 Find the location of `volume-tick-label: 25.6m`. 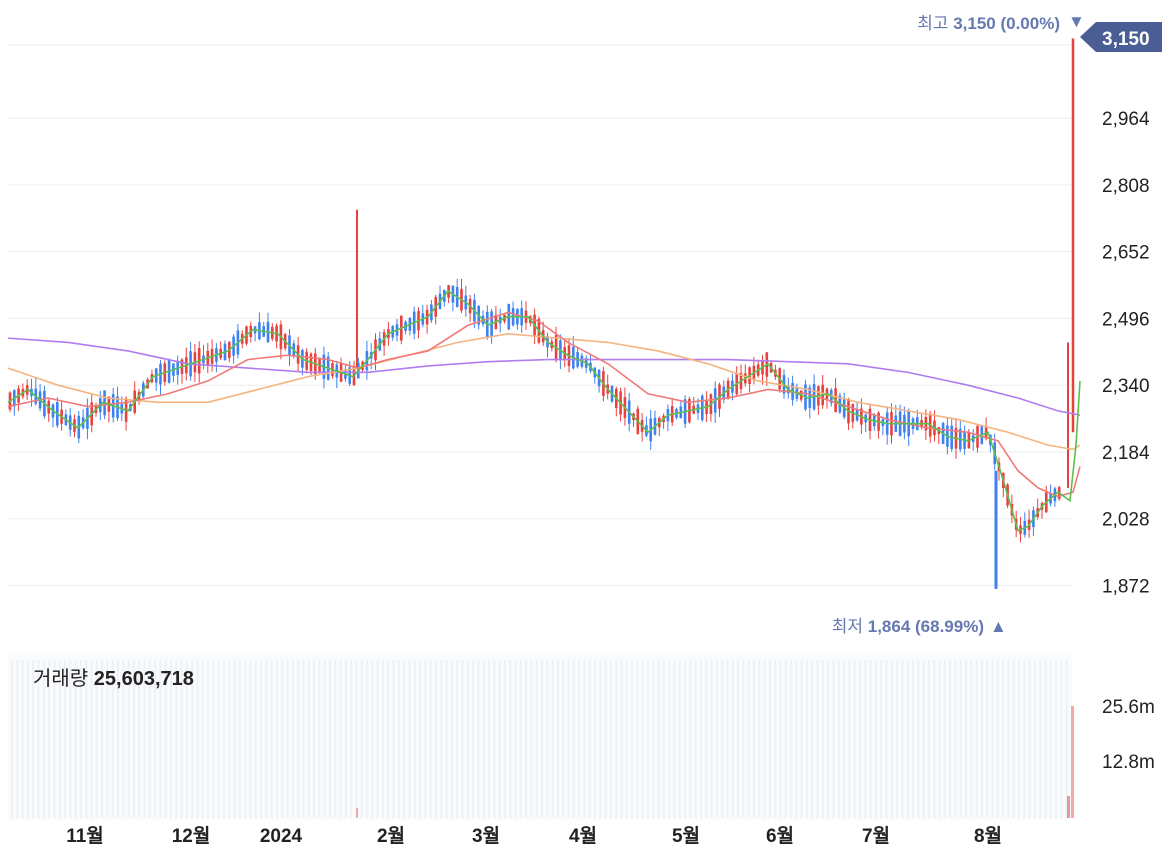

volume-tick-label: 25.6m is located at coordinates (1128, 707).